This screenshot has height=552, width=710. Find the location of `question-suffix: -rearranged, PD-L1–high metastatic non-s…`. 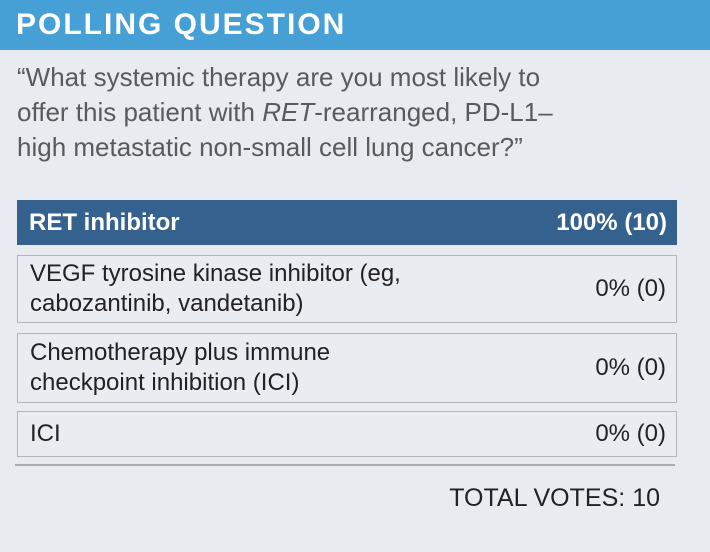

question-suffix: -rearranged, PD-L1–high metastatic non-s… is located at coordinates (285, 129).